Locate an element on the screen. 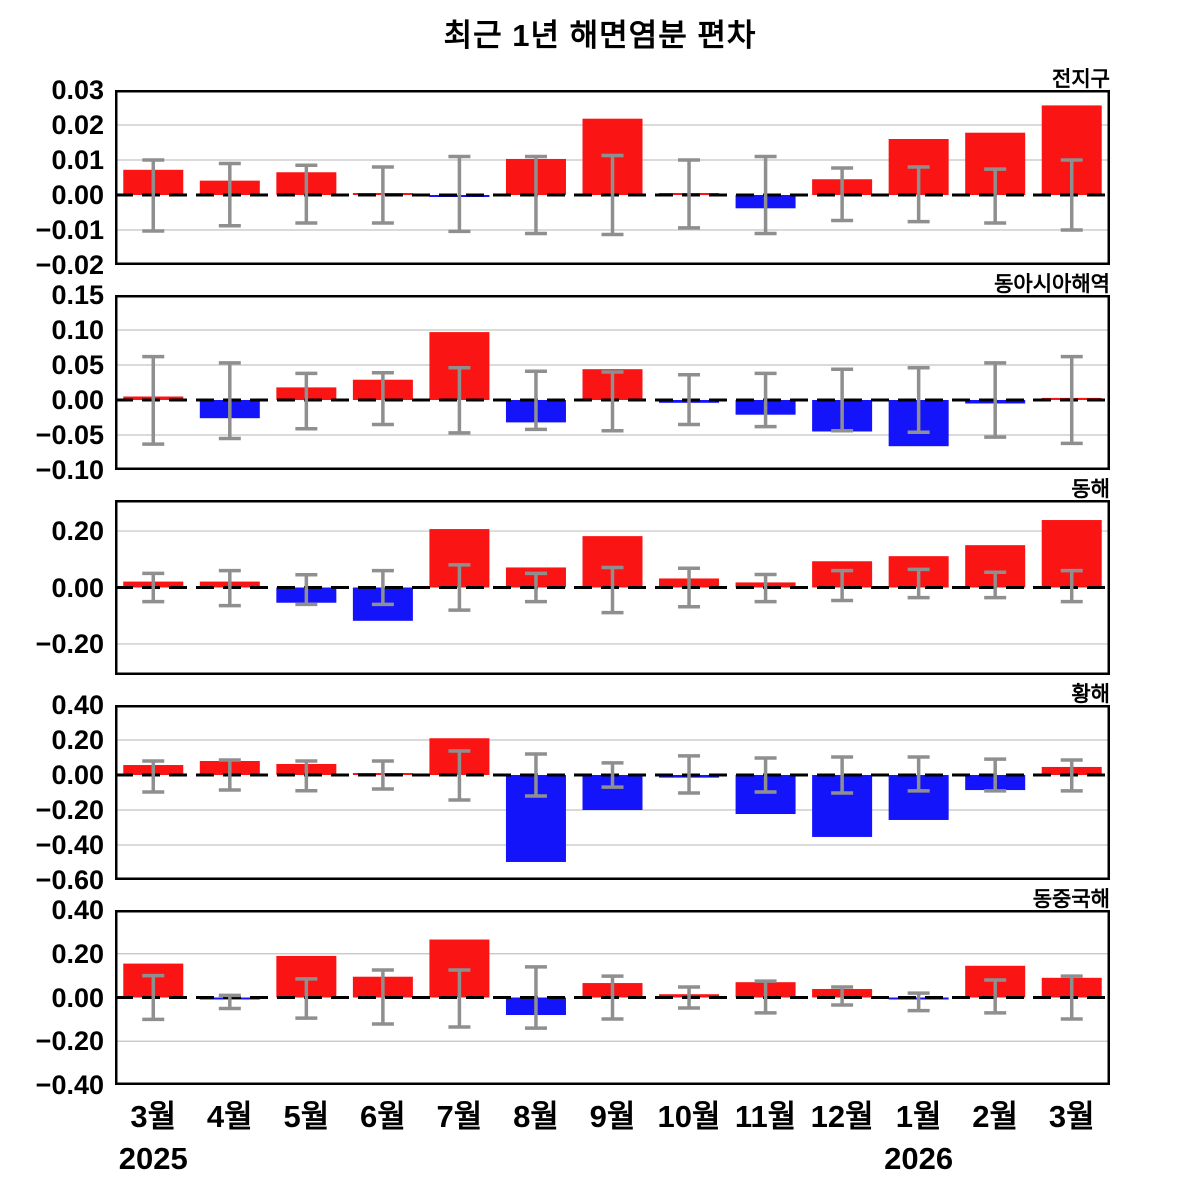 The height and width of the screenshot is (1200, 1200). x-axis-year-label: 2025 is located at coordinates (153, 1158).